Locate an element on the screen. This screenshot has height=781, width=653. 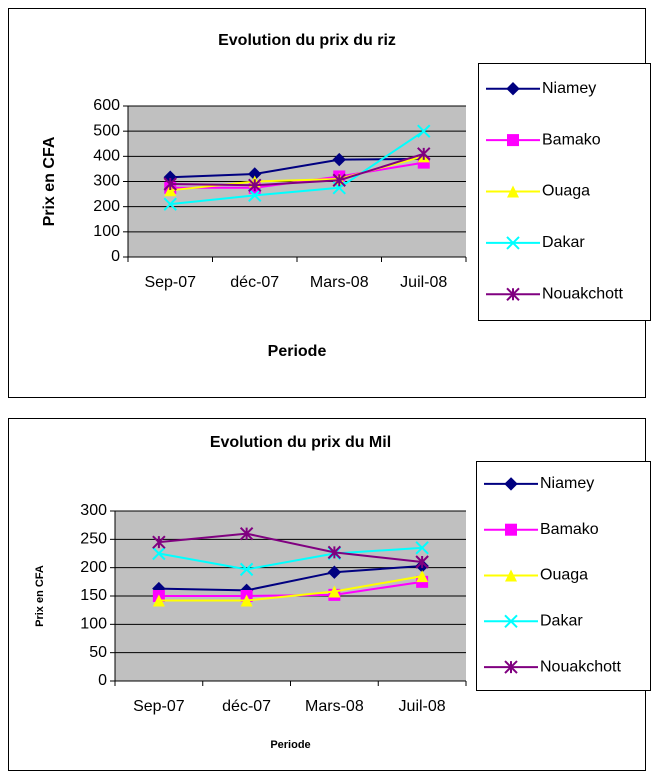
chart-title: Evolution du prix du Mil is located at coordinates (300, 442).